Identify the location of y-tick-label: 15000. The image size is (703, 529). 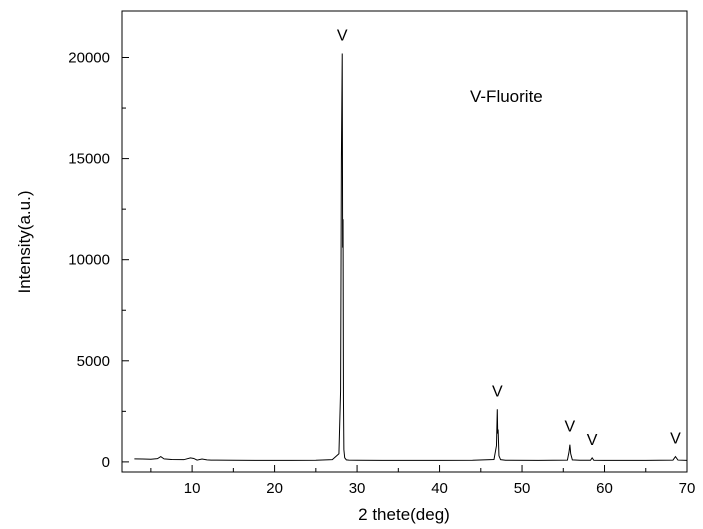
(89, 159).